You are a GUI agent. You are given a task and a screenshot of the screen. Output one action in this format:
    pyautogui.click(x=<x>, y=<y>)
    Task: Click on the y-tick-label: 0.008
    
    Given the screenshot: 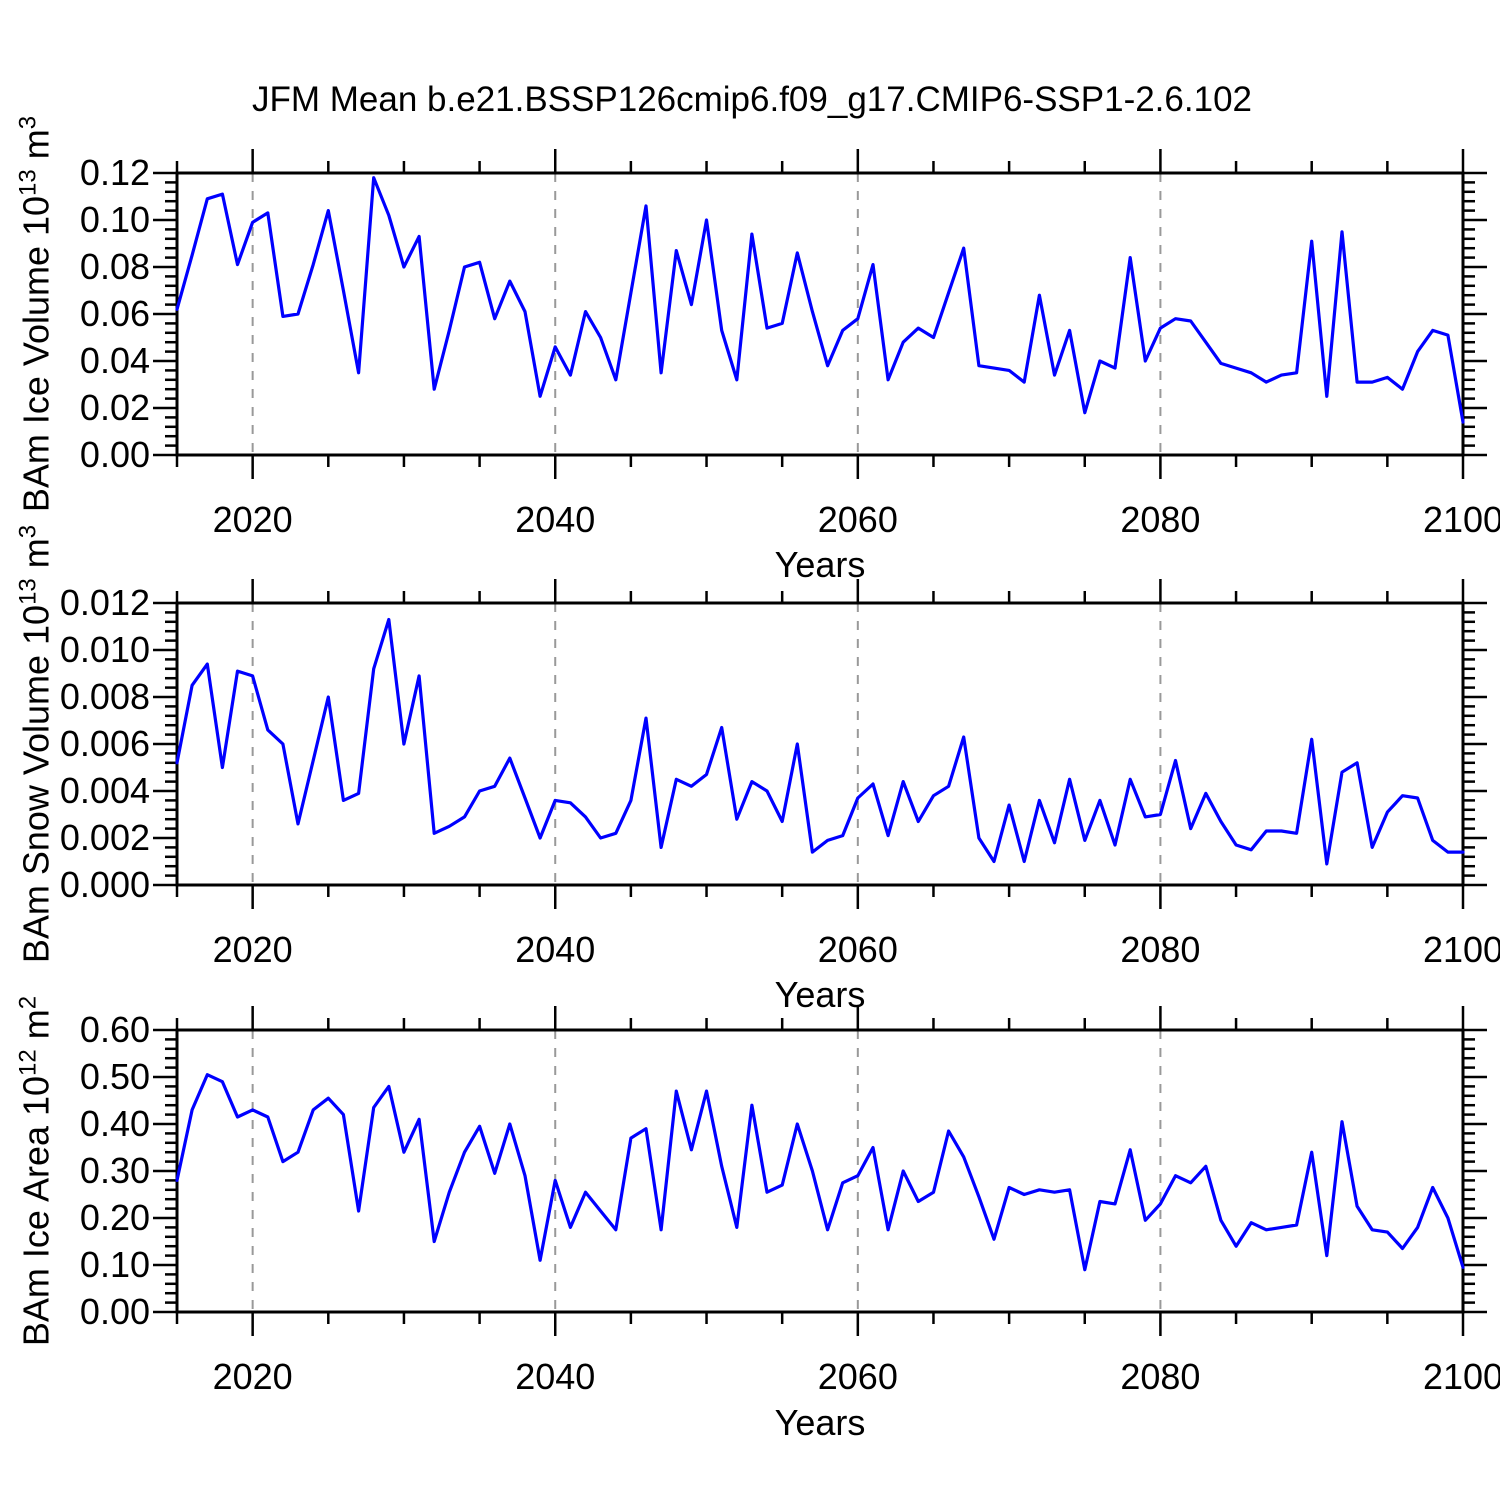 What is the action you would take?
    pyautogui.click(x=104, y=696)
    